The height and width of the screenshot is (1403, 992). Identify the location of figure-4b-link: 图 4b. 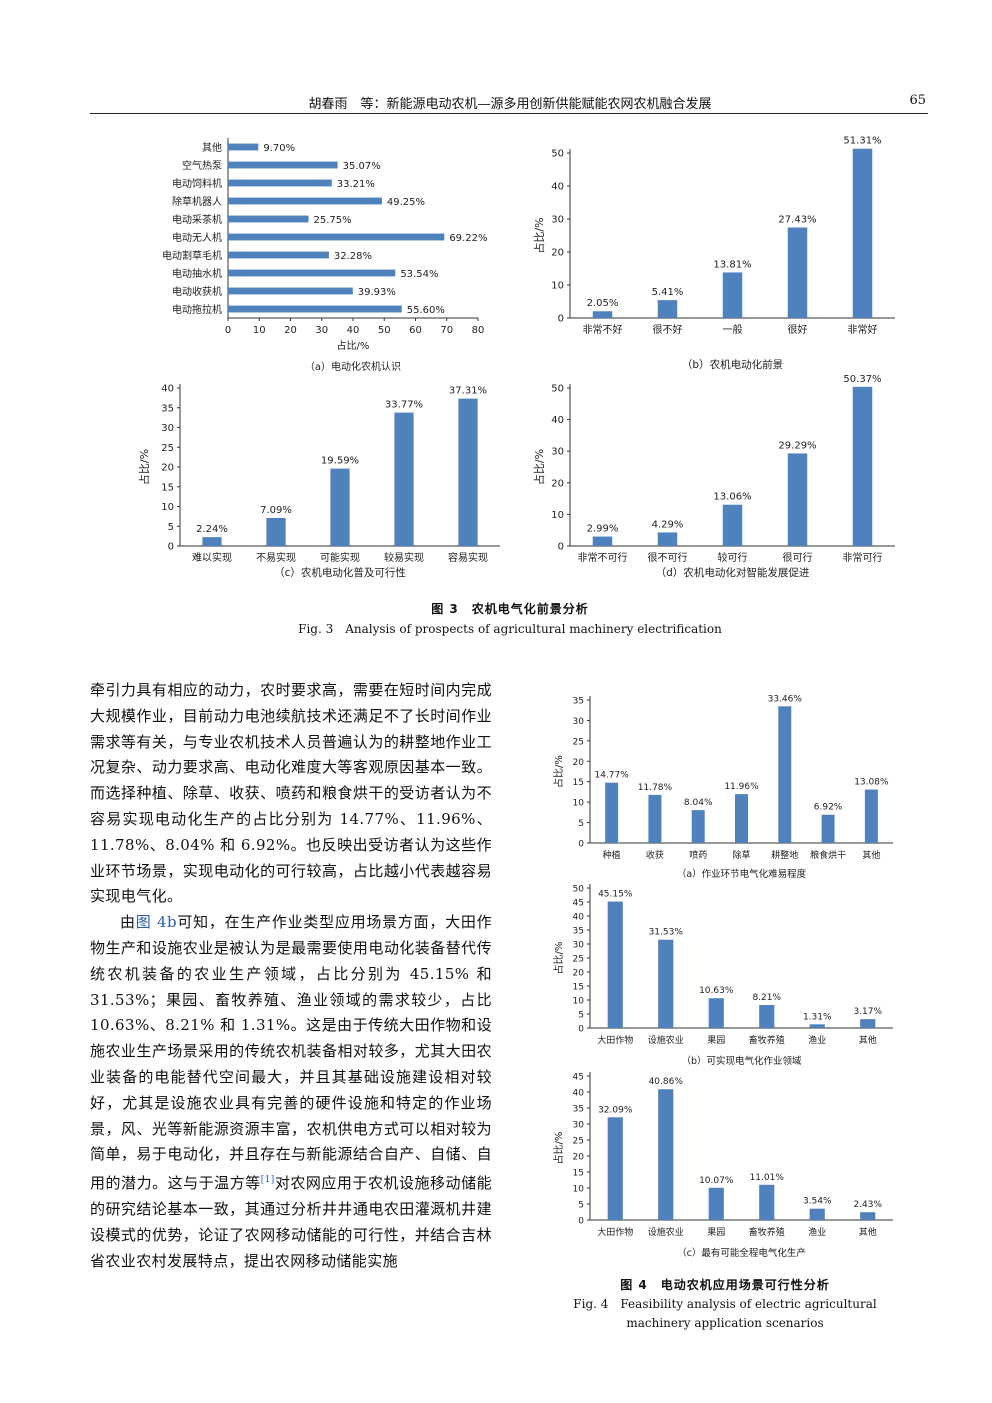
(156, 922).